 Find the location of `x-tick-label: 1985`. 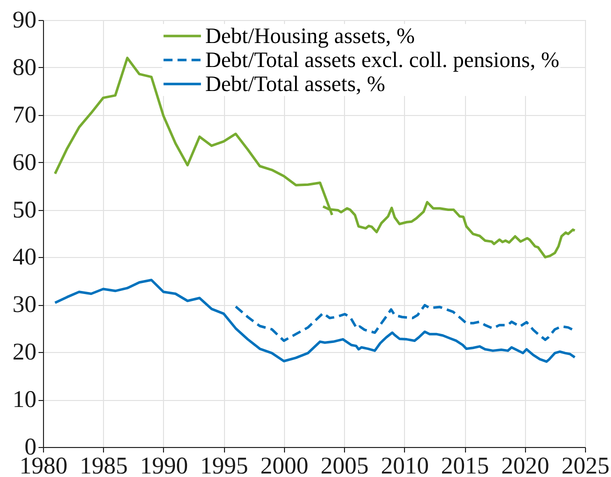

x-tick-label: 1985 is located at coordinates (104, 465).